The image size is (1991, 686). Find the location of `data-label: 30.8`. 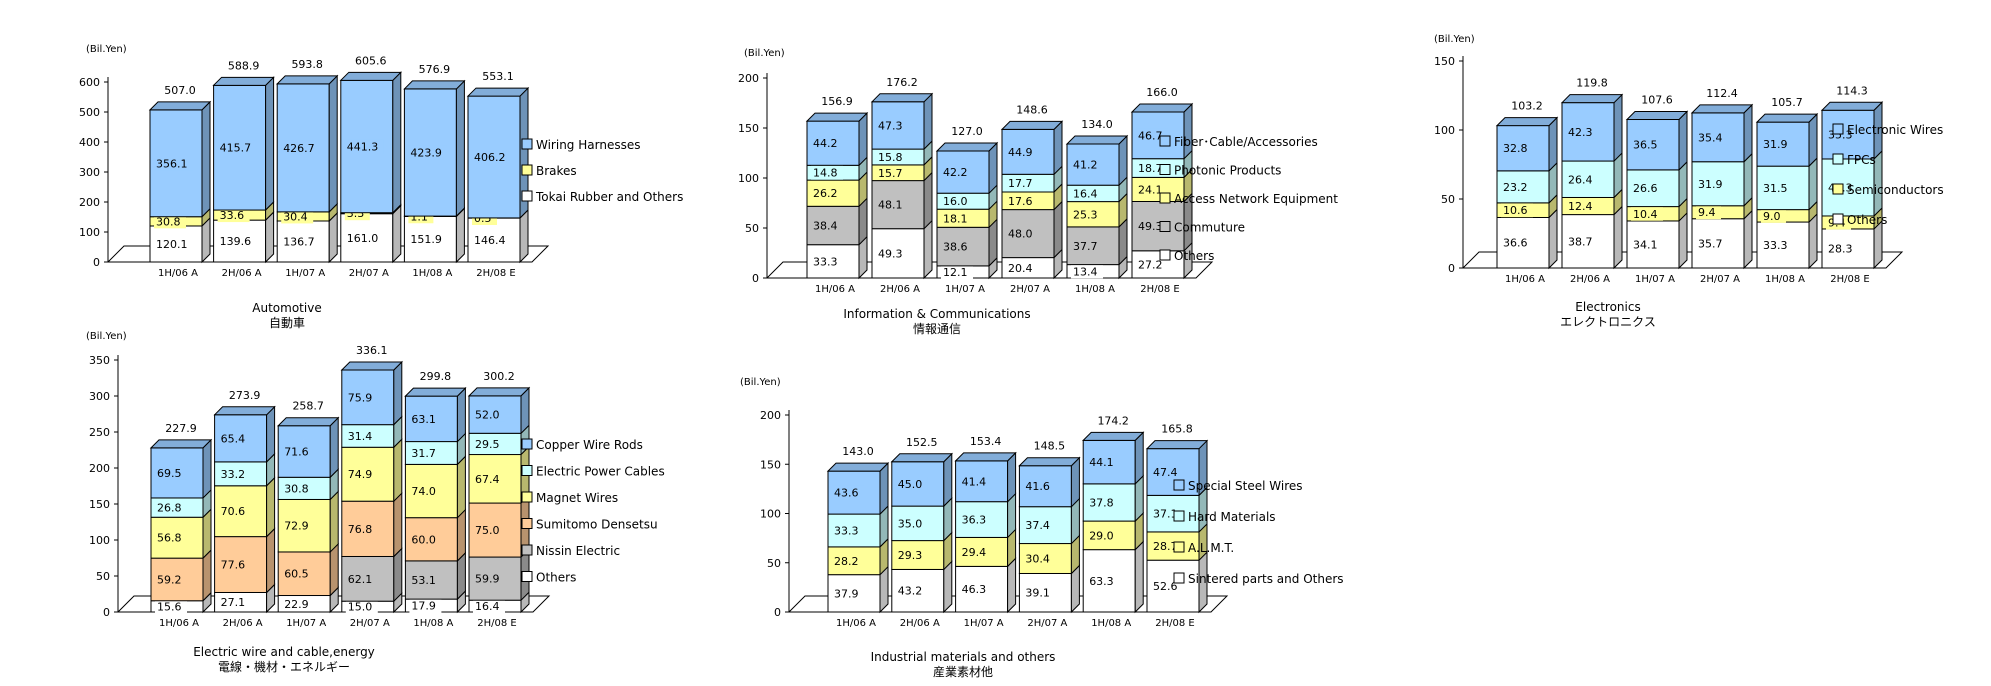

data-label: 30.8 is located at coordinates (296, 488).